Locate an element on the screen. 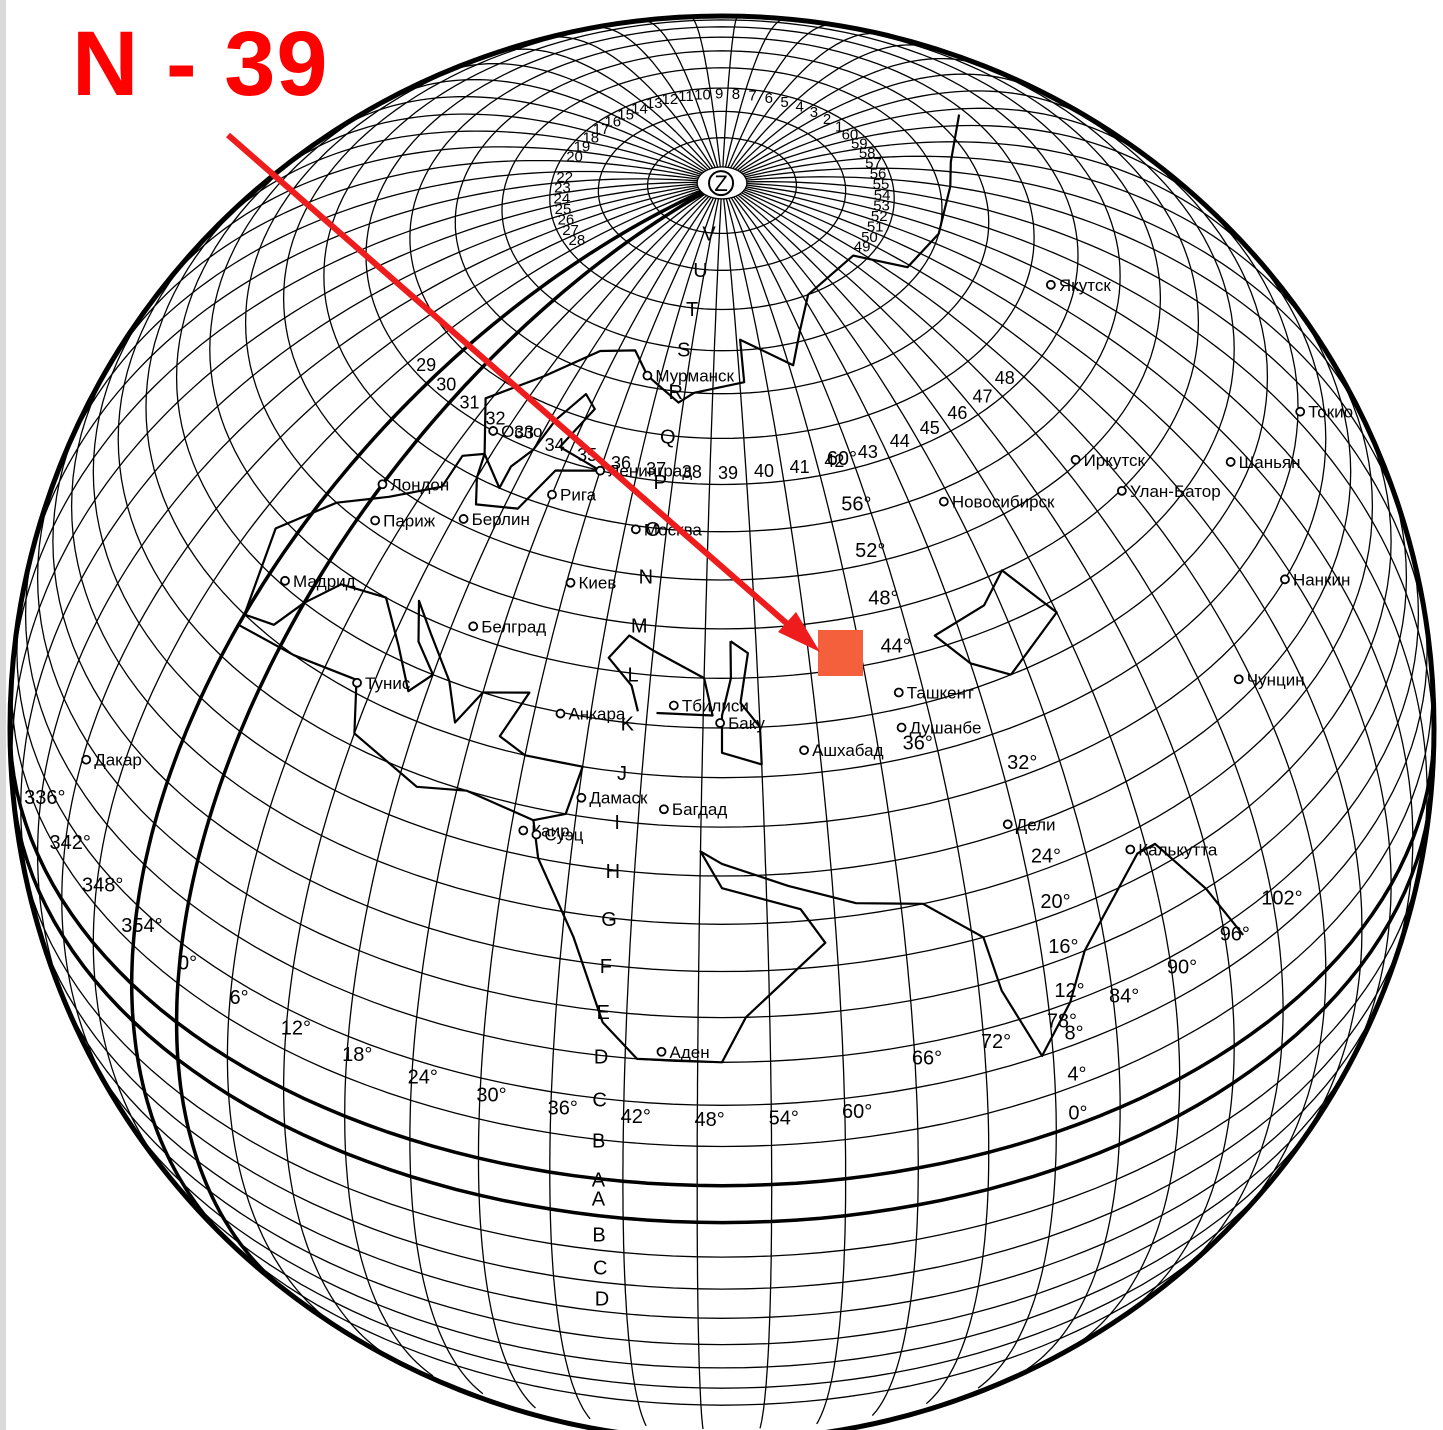 The width and height of the screenshot is (1443, 1430). column-number-arctic: 50 is located at coordinates (869, 237).